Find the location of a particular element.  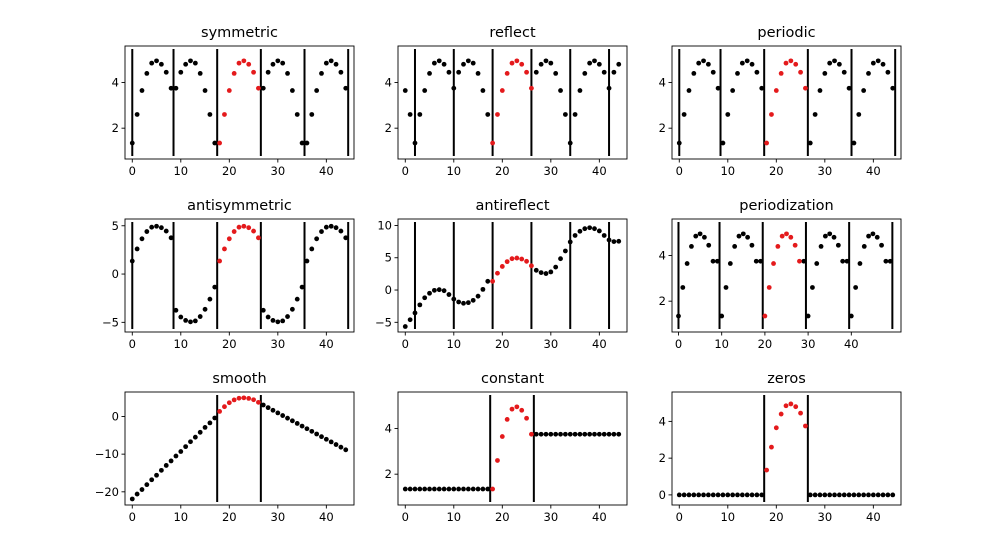

subplot-symmetric: symmetric 0 10 20 30 40 2 4 is located at coordinates (233, 101).